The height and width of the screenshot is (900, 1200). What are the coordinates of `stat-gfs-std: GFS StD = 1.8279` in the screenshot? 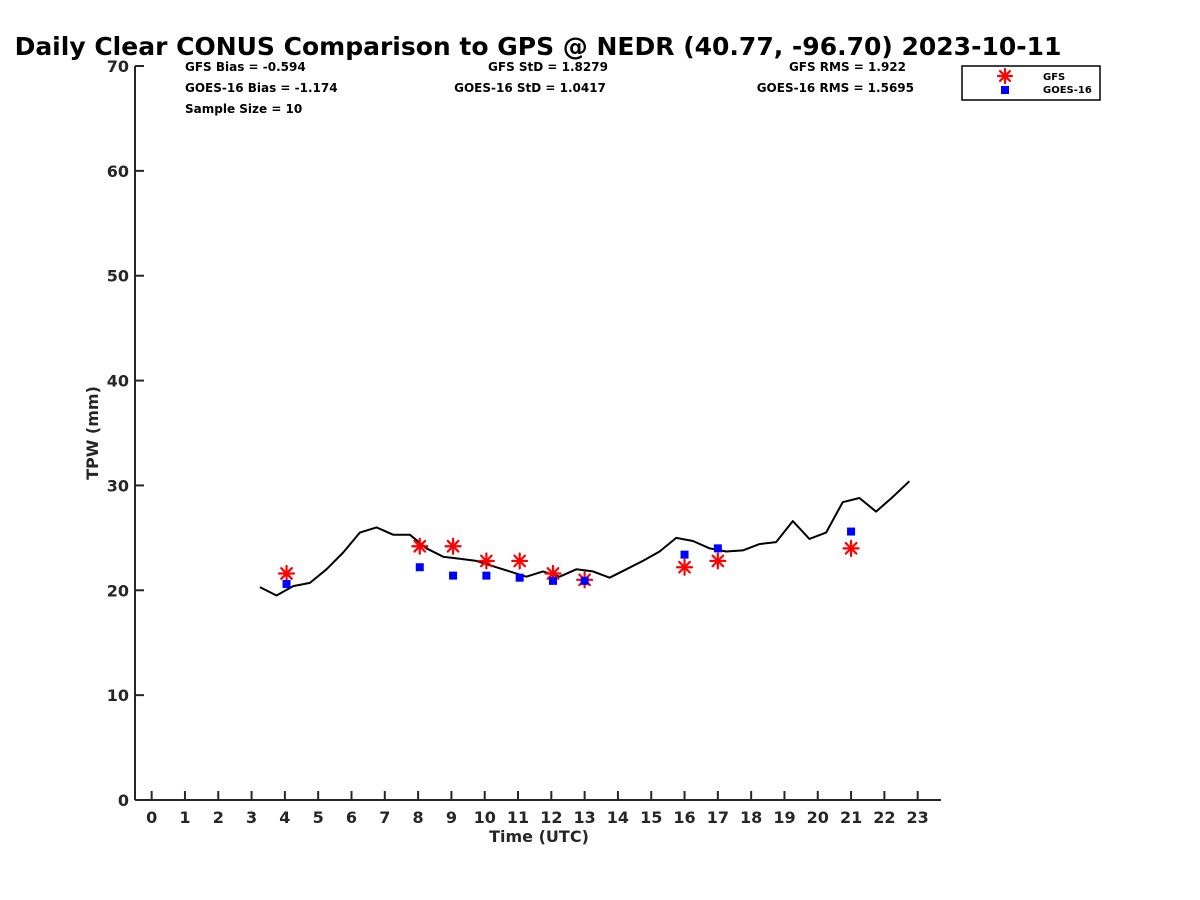 It's located at (548, 67).